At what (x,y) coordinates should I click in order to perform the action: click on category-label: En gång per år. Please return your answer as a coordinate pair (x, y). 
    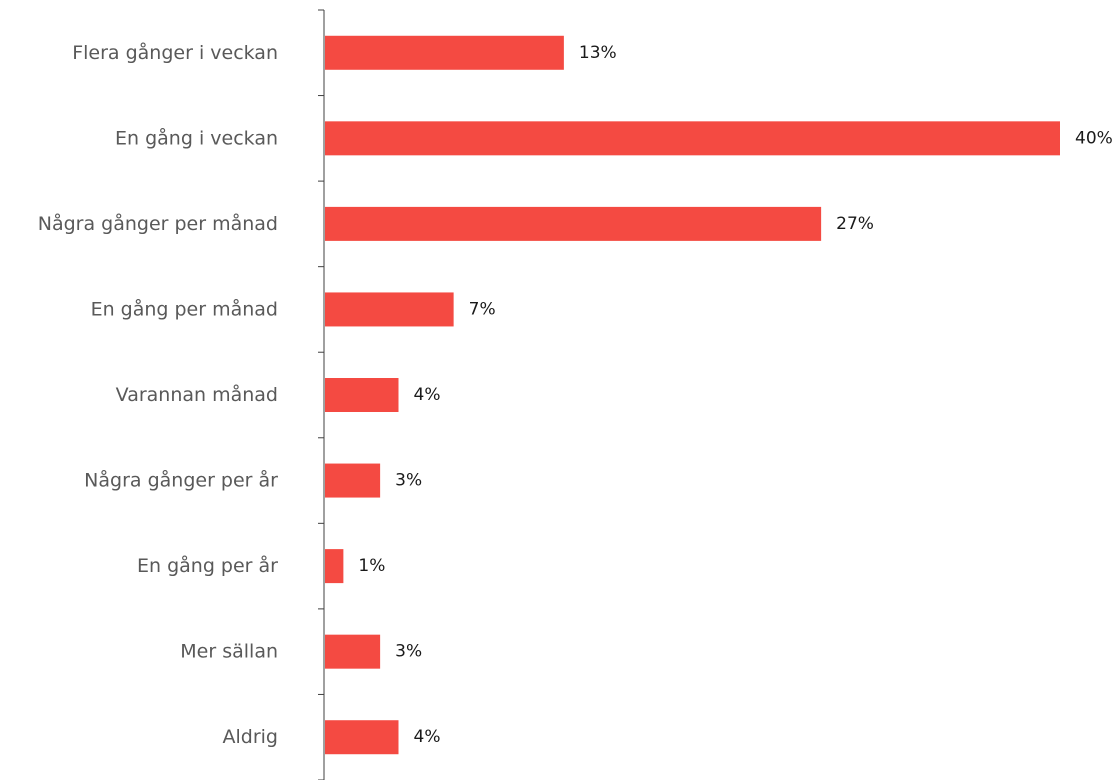
    Looking at the image, I should click on (207, 565).